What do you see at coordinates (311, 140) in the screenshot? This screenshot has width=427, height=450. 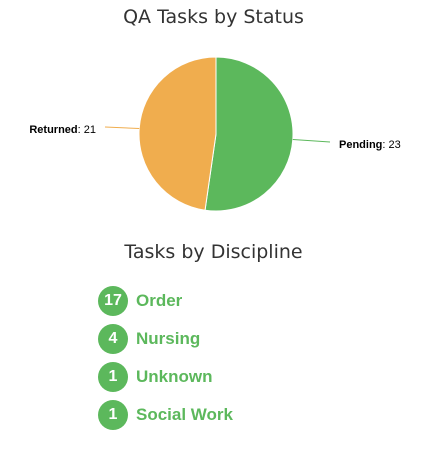 I see `pie-connector-pending` at bounding box center [311, 140].